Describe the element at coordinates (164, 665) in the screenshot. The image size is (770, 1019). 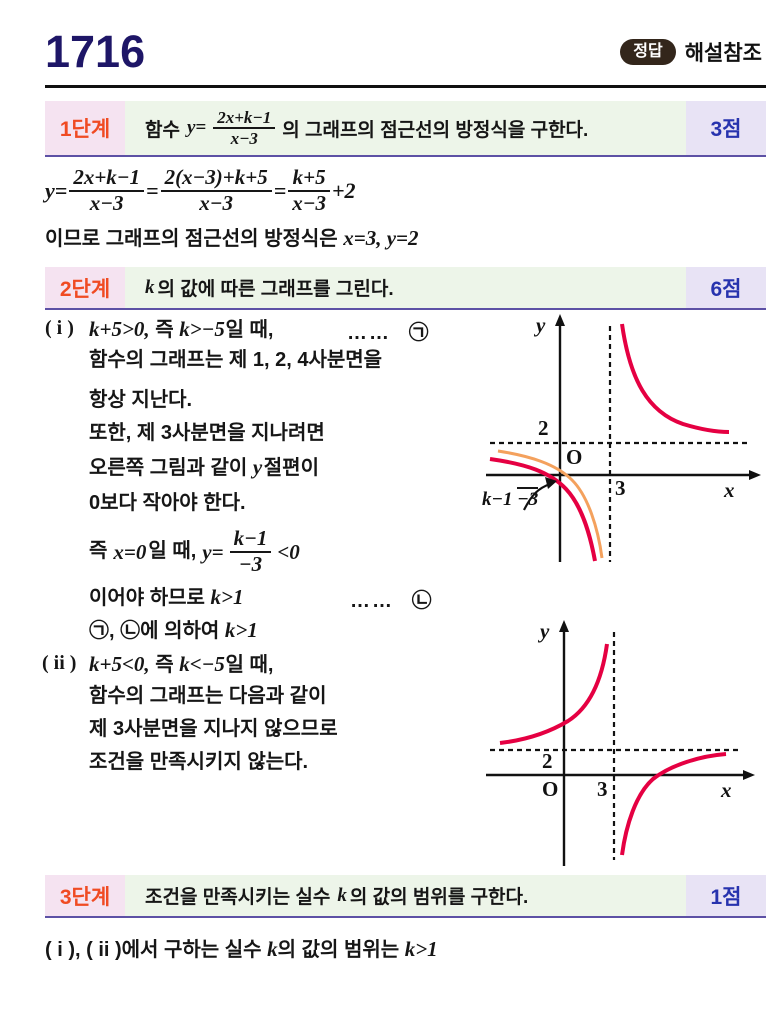
I see `case2-l1-kr1: 즉` at that location.